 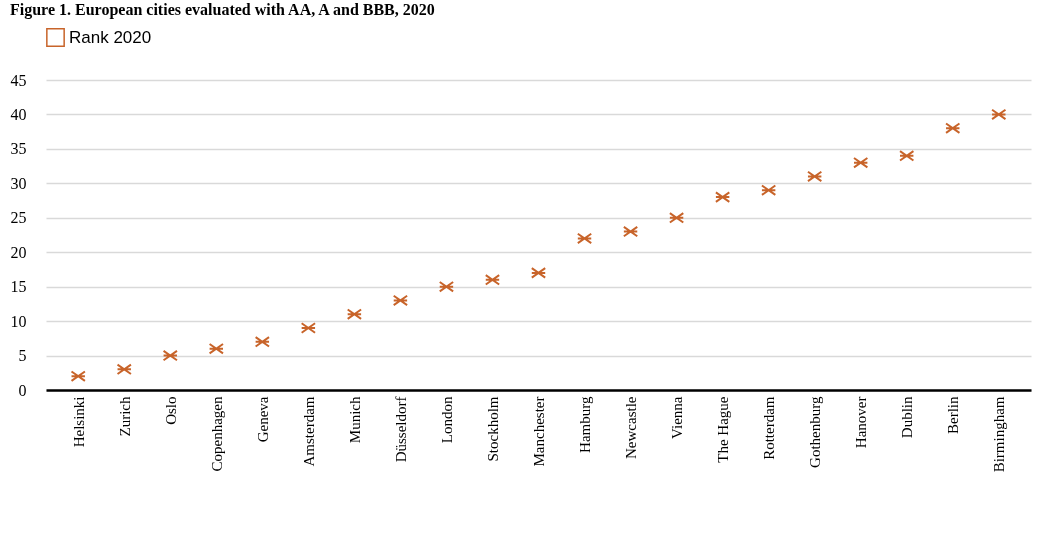 I want to click on x-tick-label: London, so click(x=446, y=420).